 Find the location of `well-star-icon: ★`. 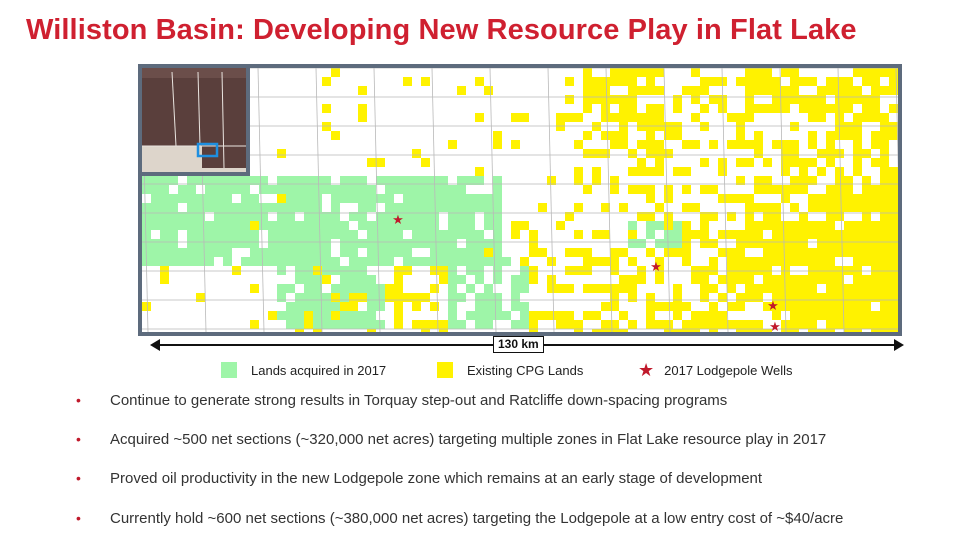

well-star-icon: ★ is located at coordinates (656, 267).